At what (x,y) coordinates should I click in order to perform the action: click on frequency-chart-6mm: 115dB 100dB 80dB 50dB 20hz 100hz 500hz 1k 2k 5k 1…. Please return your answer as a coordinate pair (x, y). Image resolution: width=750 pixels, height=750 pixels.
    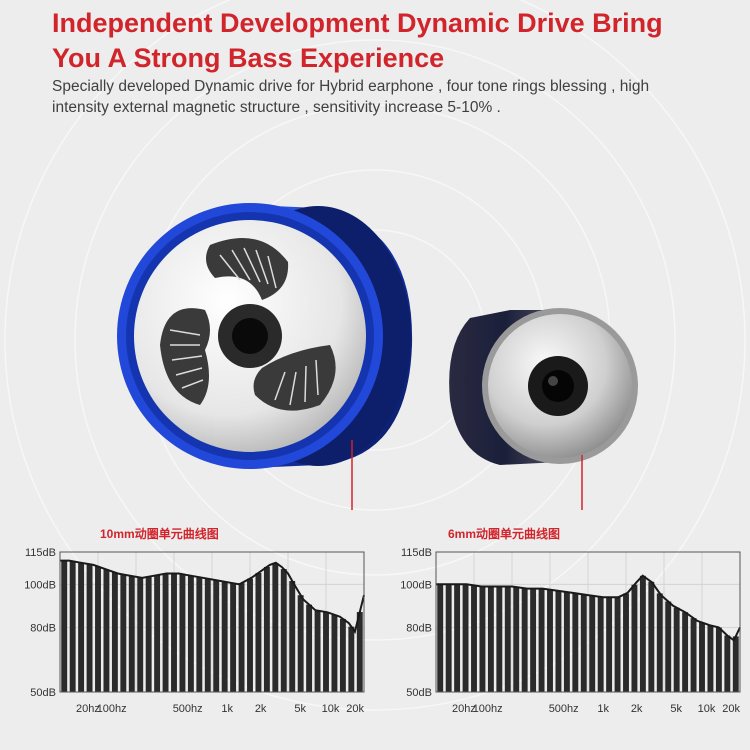
    Looking at the image, I should click on (562, 630).